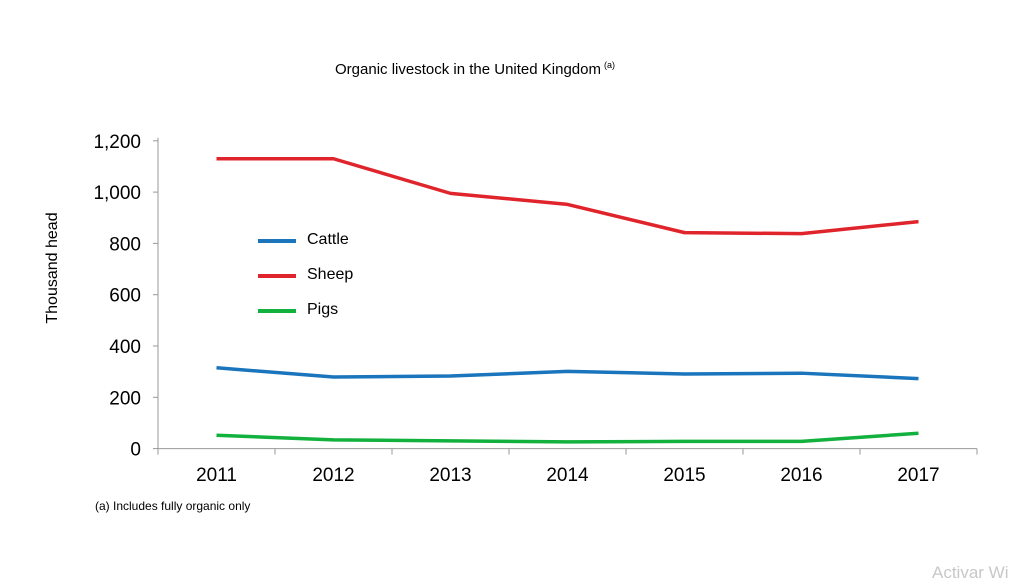 This screenshot has height=583, width=1024. What do you see at coordinates (801, 475) in the screenshot?
I see `x-tick-label: 2016` at bounding box center [801, 475].